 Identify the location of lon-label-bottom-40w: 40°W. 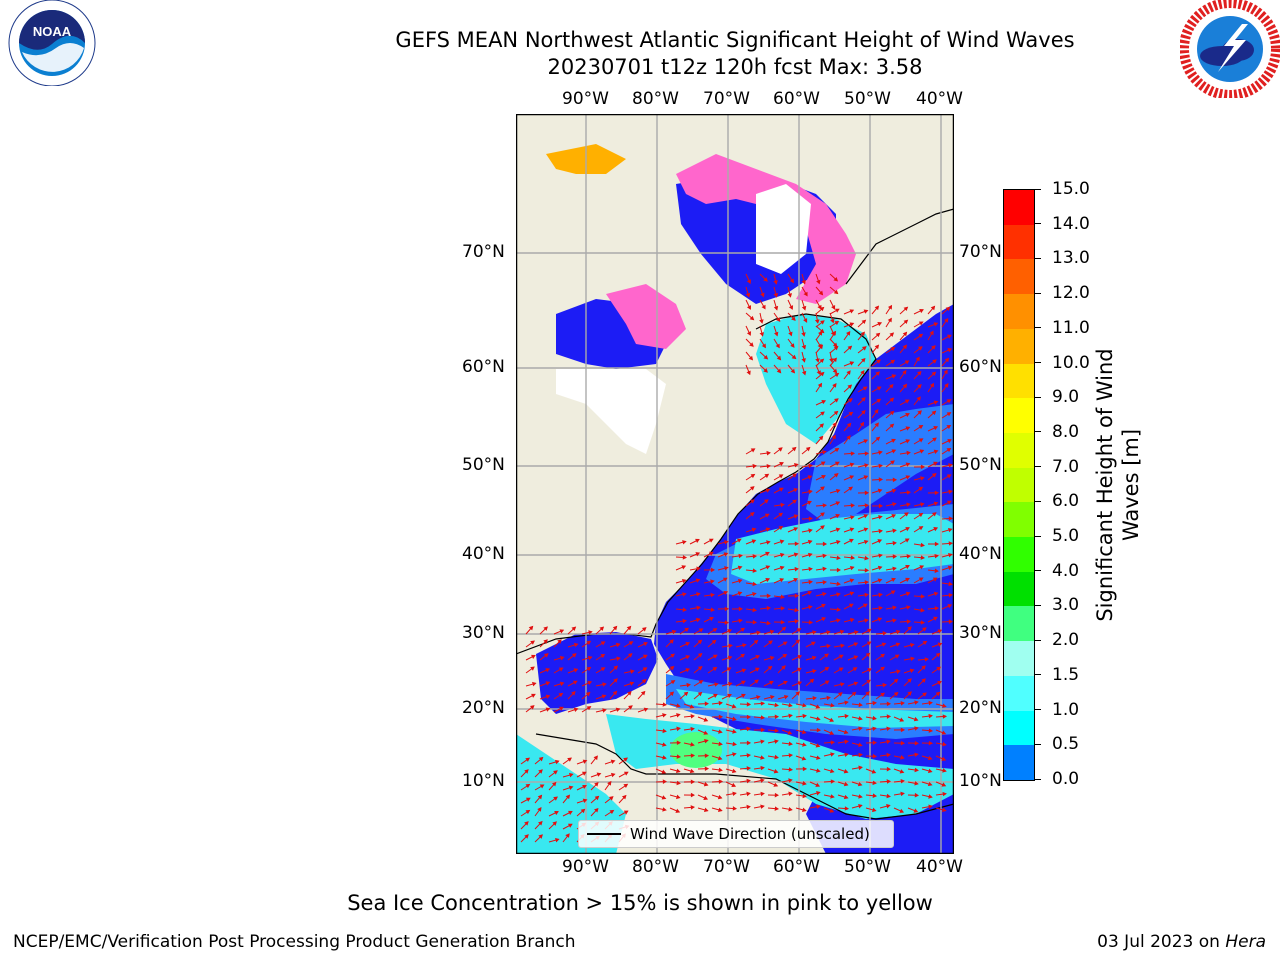
(939, 867).